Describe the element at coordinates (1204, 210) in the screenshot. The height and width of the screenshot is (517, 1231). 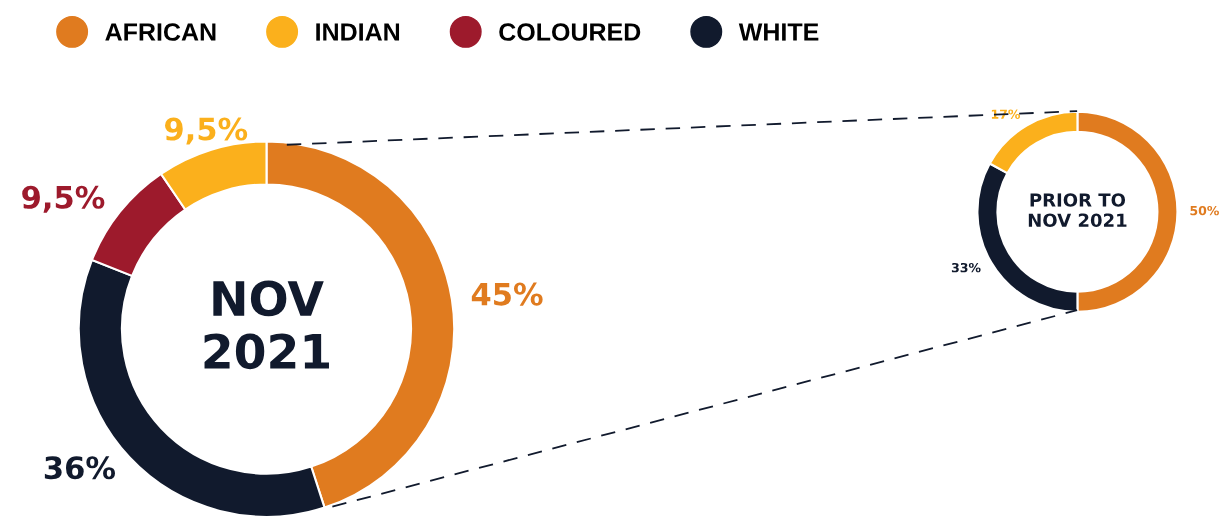
I see `data-label: 50%` at that location.